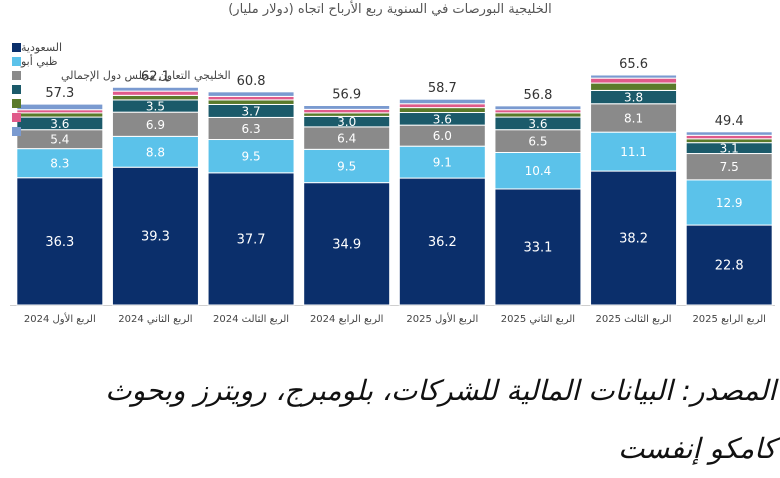 This screenshot has width=780, height=478. I want to click on bar-total-label: 57.3, so click(59, 93).